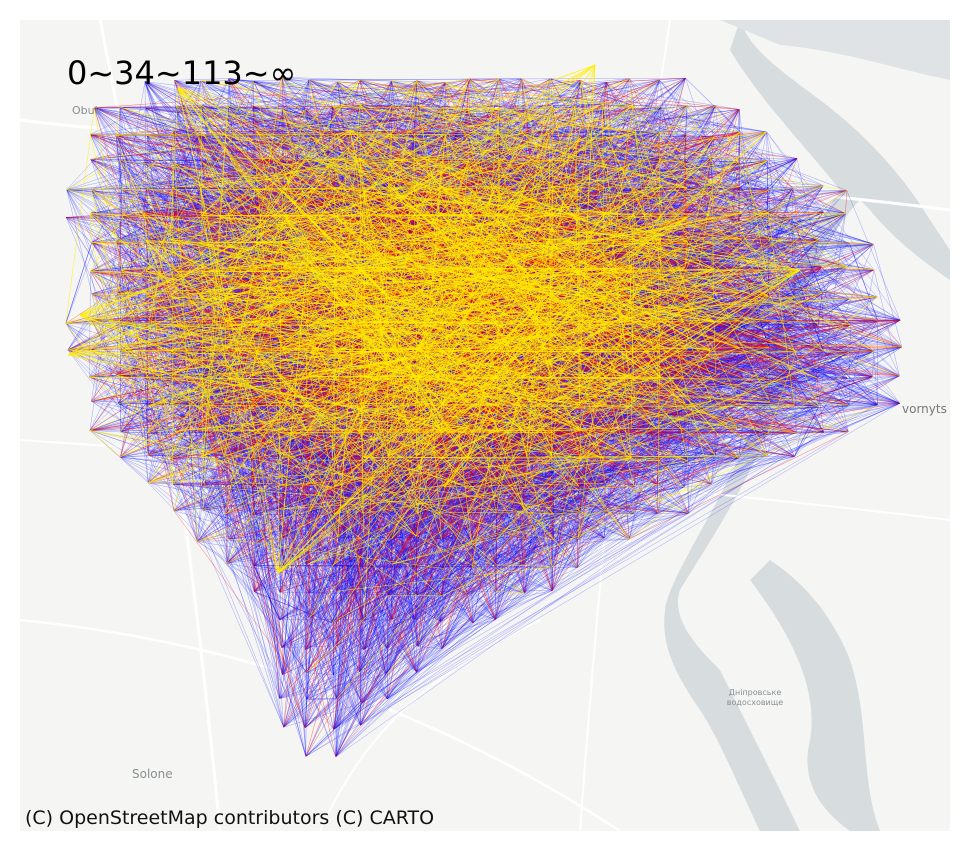 The width and height of the screenshot is (969, 851). What do you see at coordinates (755, 697) in the screenshot?
I see `place-label-reservoir: Дніпровське водосховище` at bounding box center [755, 697].